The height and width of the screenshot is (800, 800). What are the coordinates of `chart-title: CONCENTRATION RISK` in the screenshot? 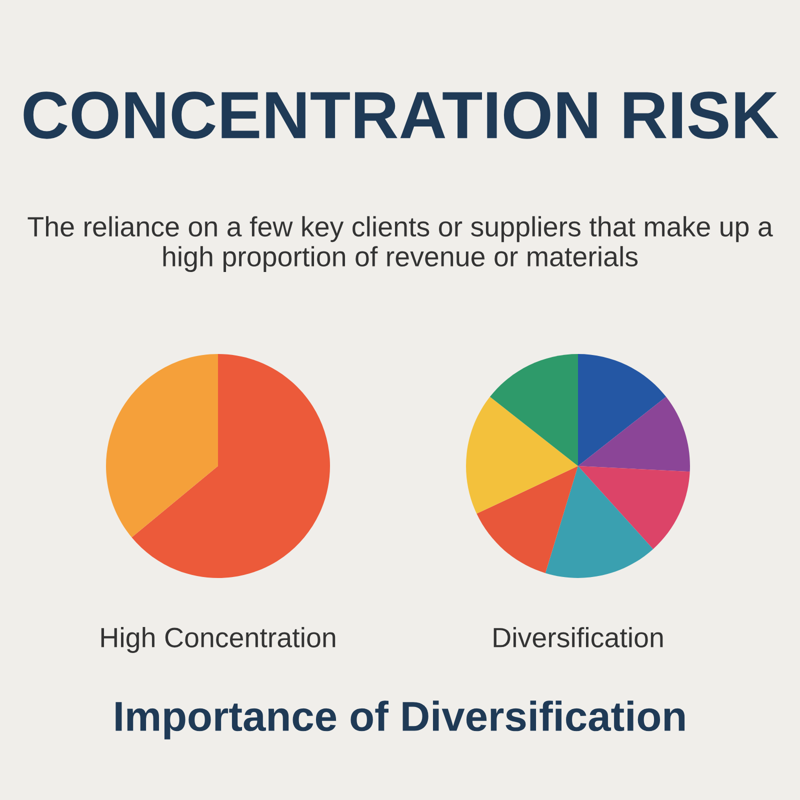 It's located at (401, 115).